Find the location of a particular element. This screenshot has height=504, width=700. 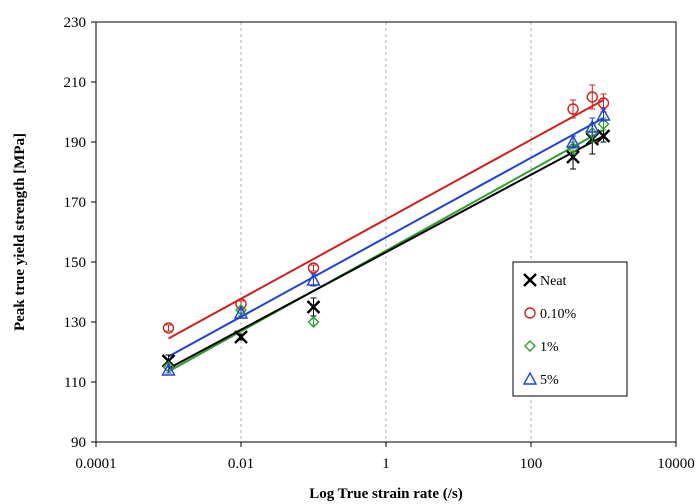

legend: Neat 0.10% 1% 5% is located at coordinates (570, 329).